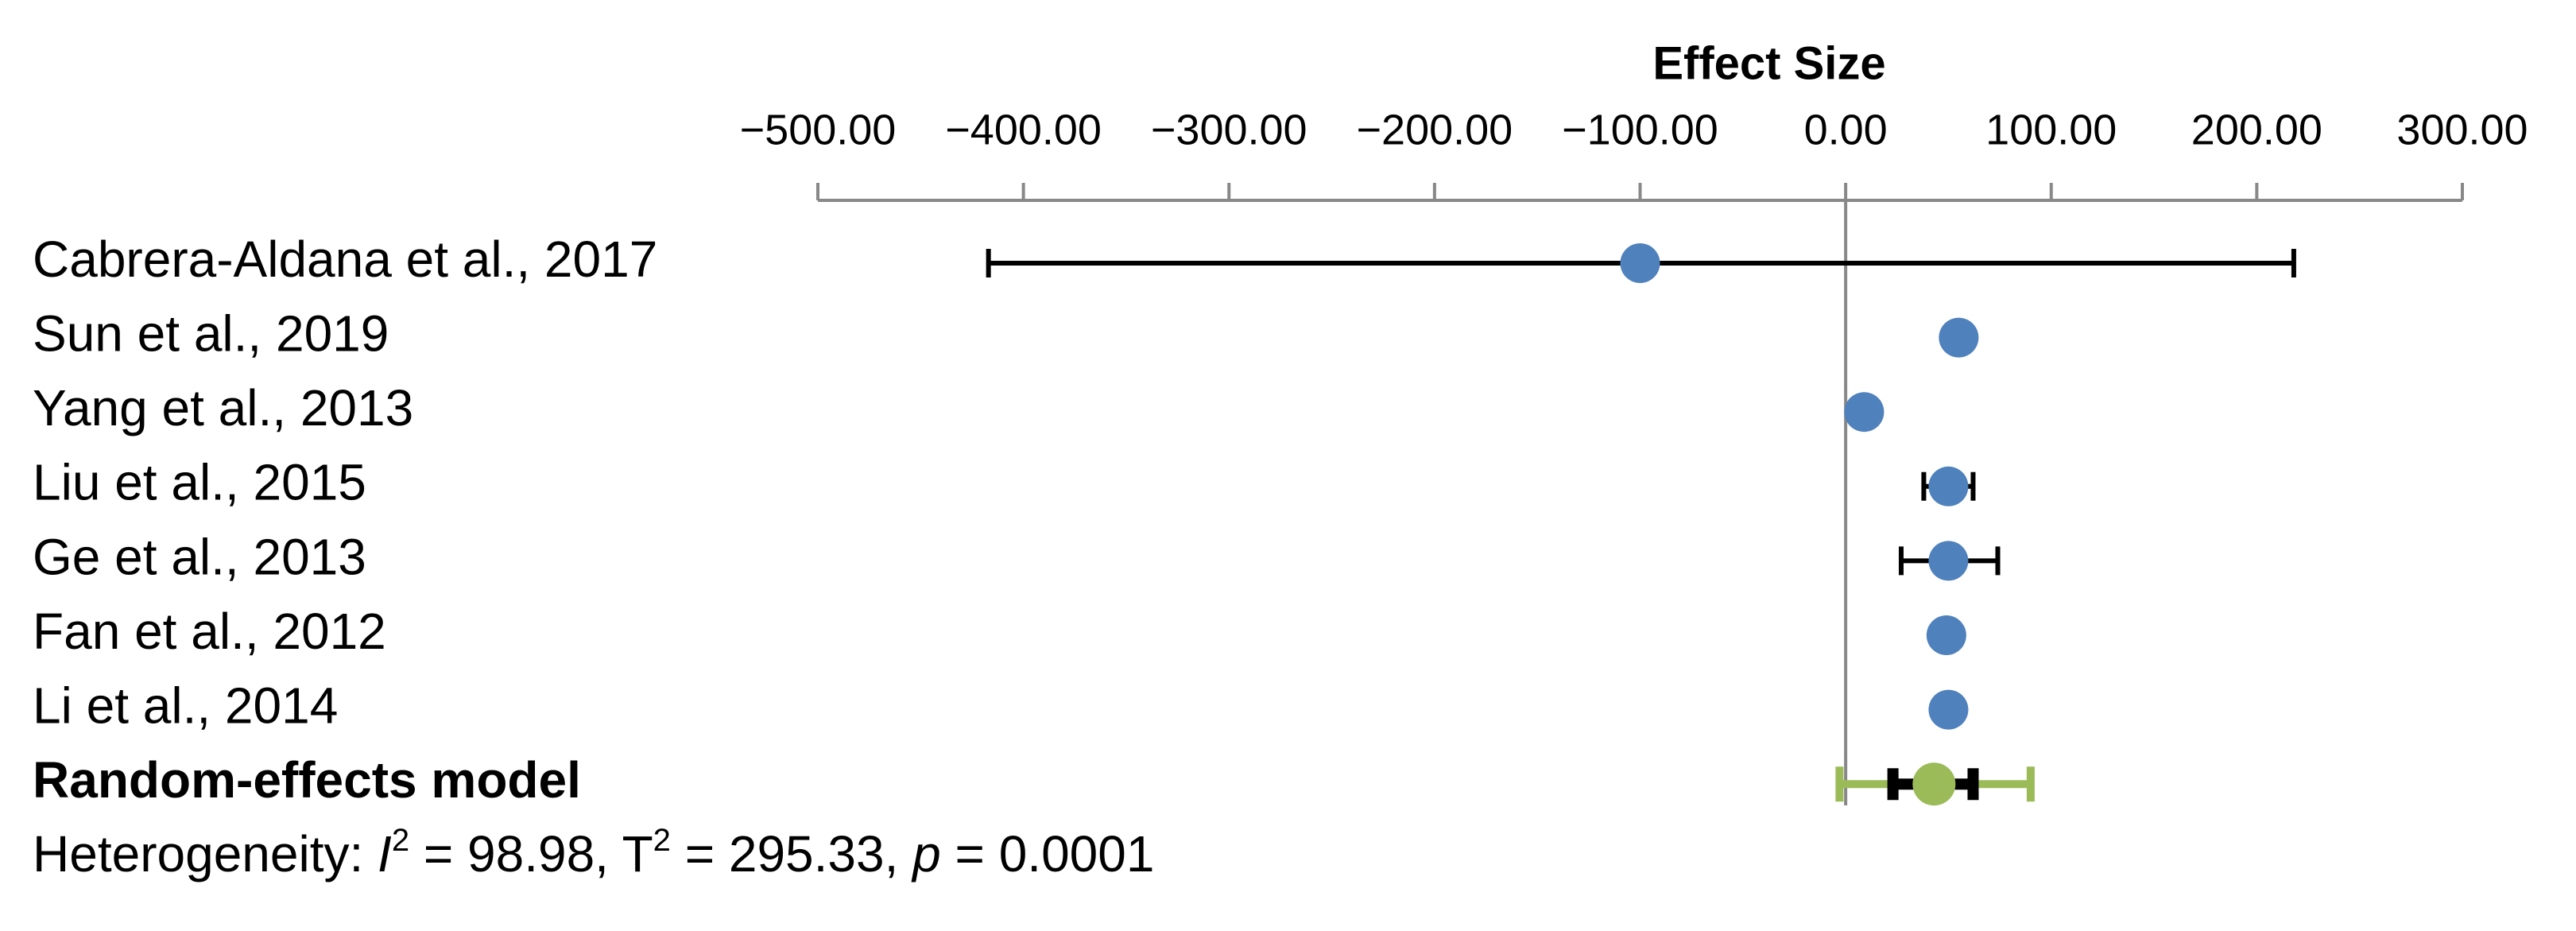 The width and height of the screenshot is (2576, 931). I want to click on summary-label: Random-effects model, so click(307, 780).